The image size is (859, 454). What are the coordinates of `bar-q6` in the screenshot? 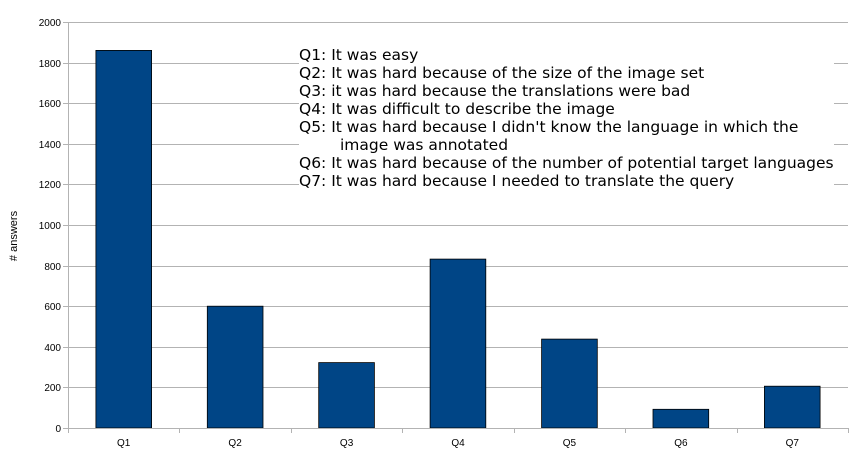 It's located at (681, 418).